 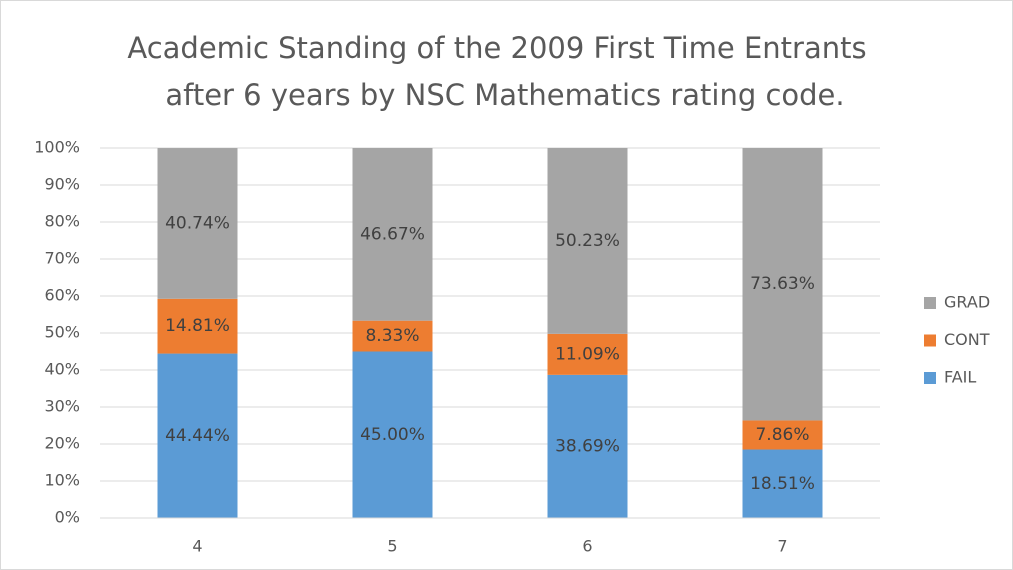 What do you see at coordinates (62, 221) in the screenshot?
I see `y-tick-label: 80%` at bounding box center [62, 221].